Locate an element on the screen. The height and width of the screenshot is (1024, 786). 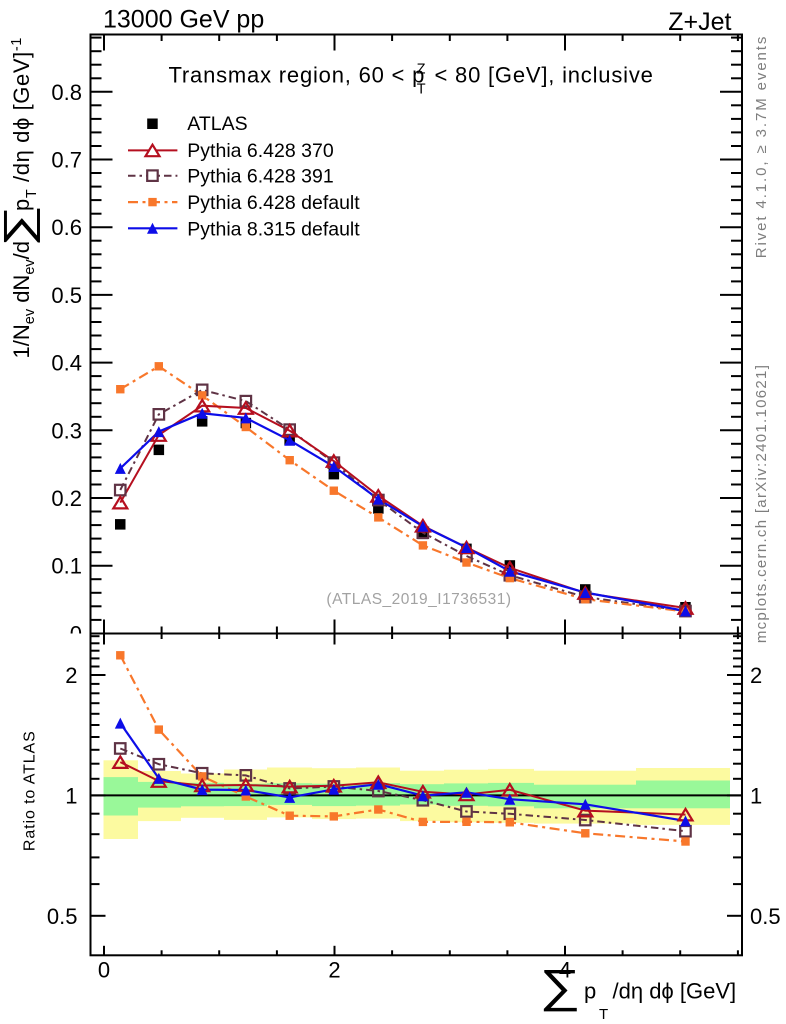
svg-text: 1/Nev dNev/d is located at coordinates (23, 300).